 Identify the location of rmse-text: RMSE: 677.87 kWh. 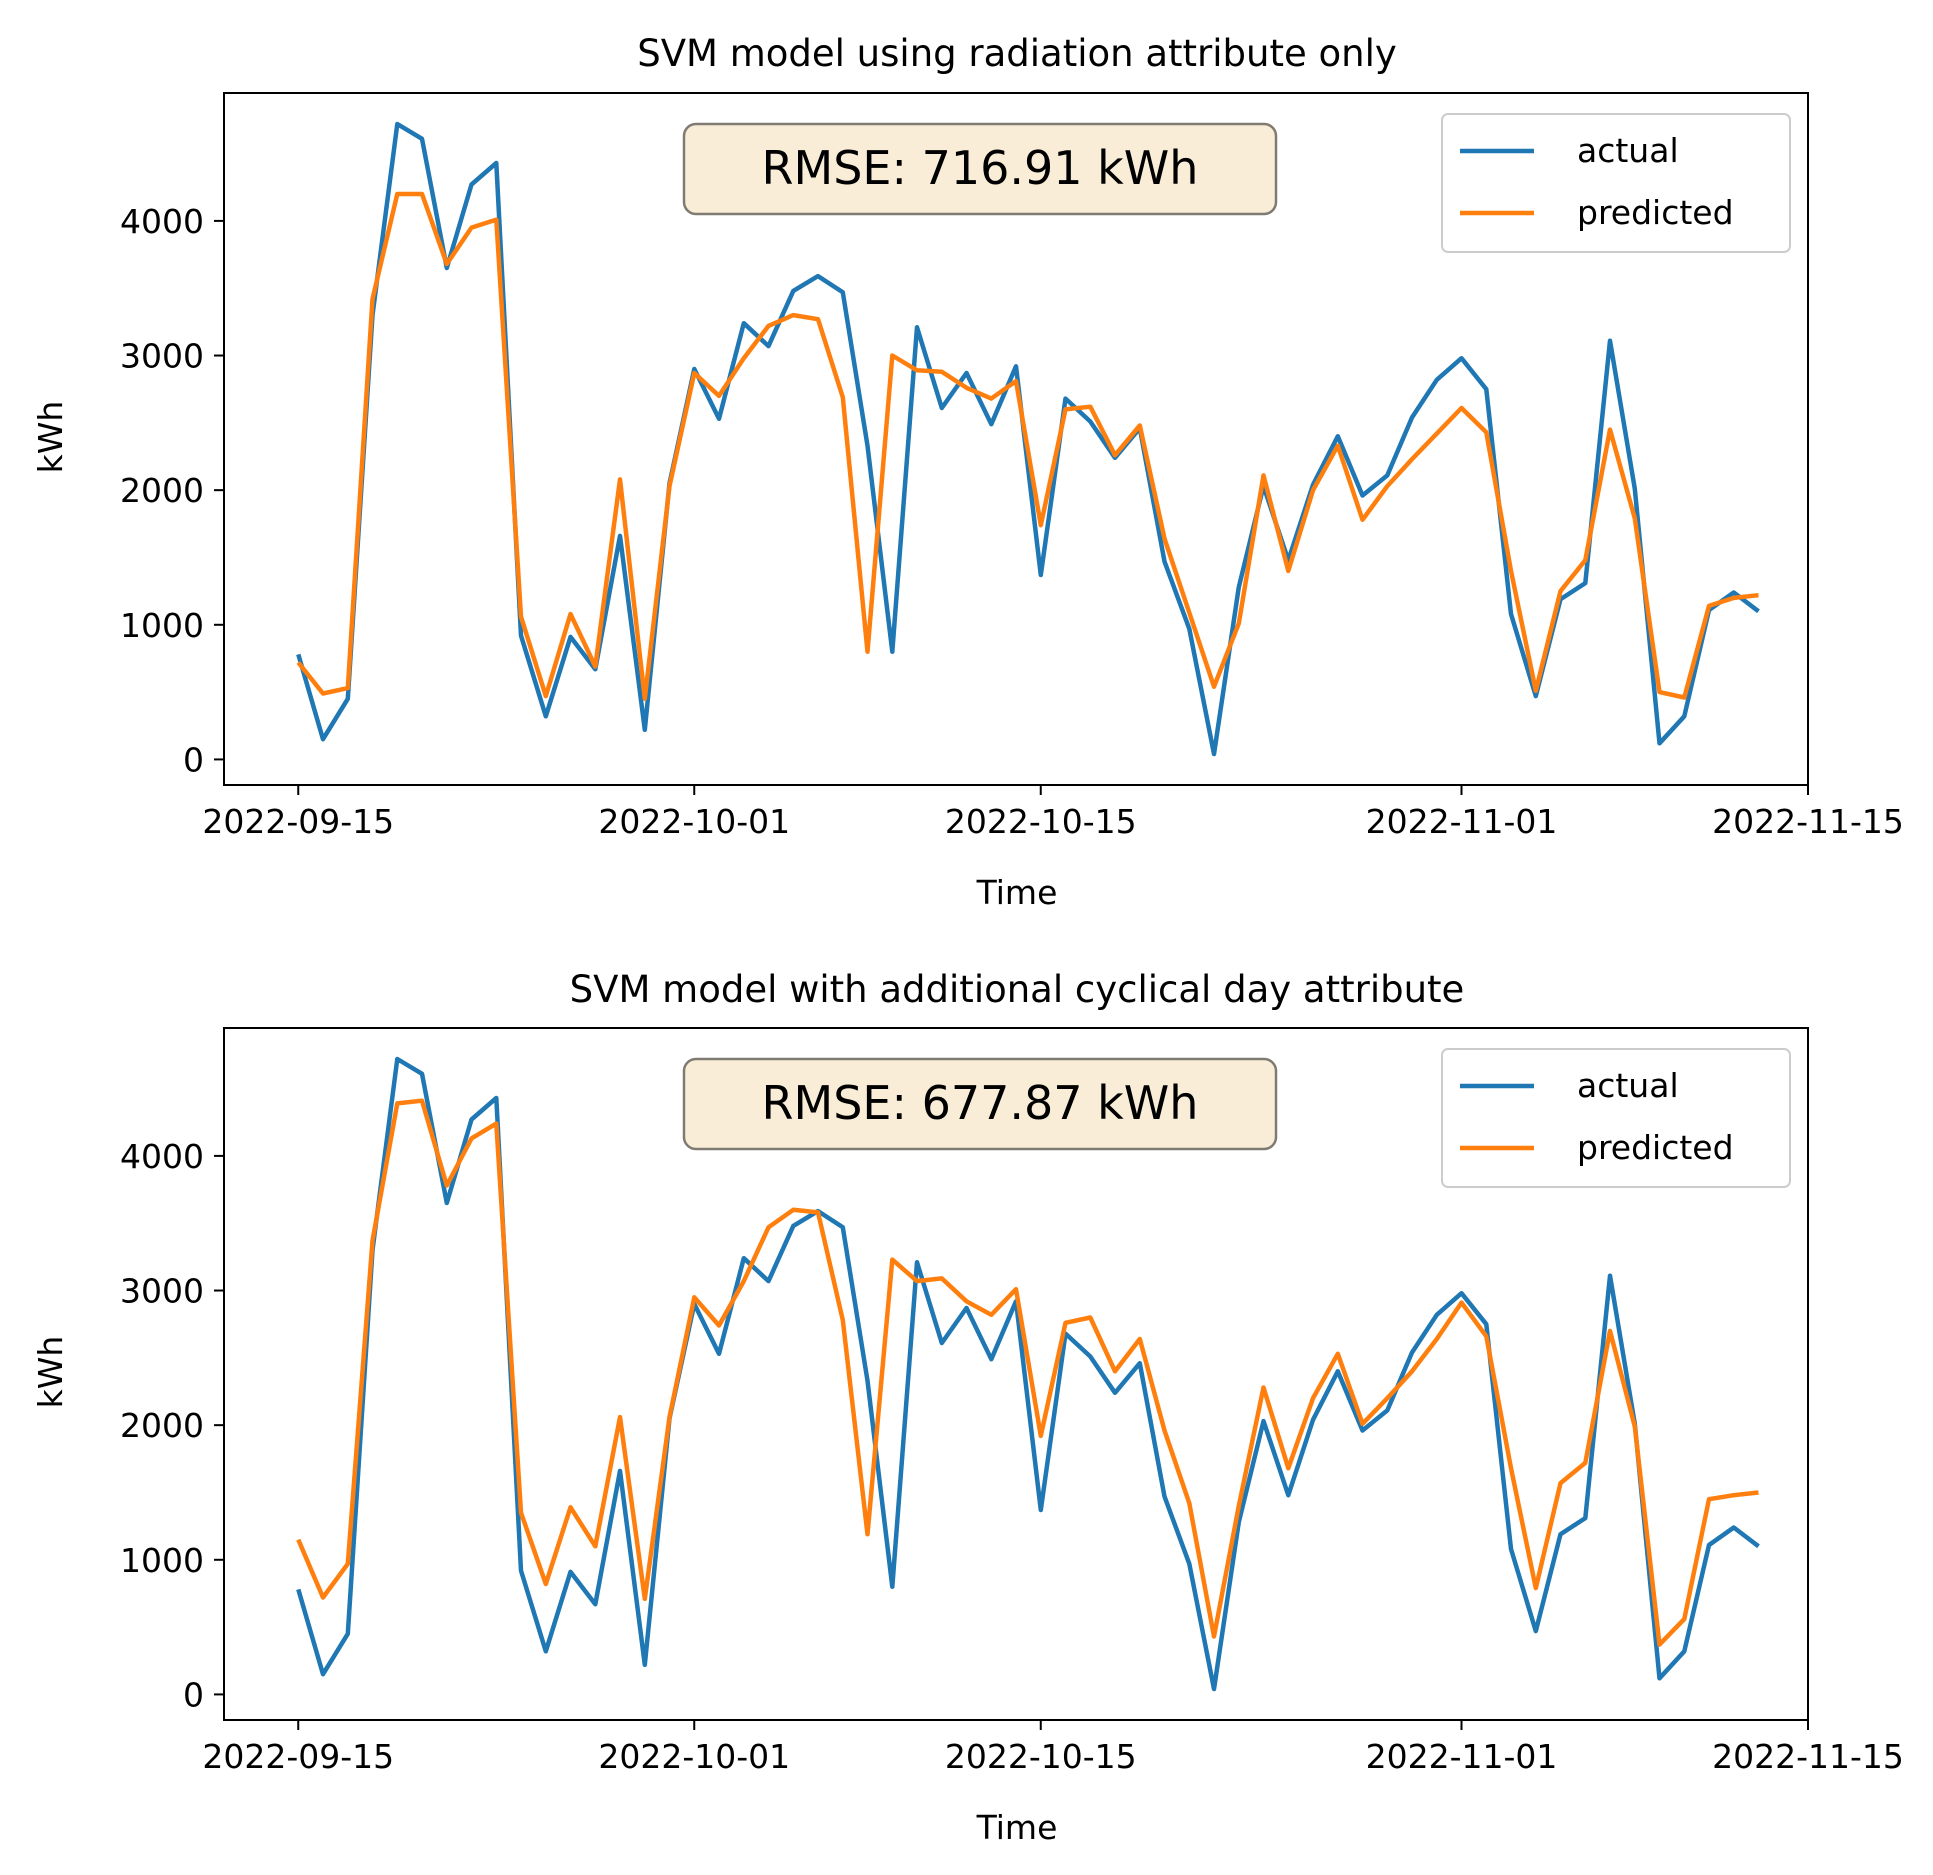
(980, 1103).